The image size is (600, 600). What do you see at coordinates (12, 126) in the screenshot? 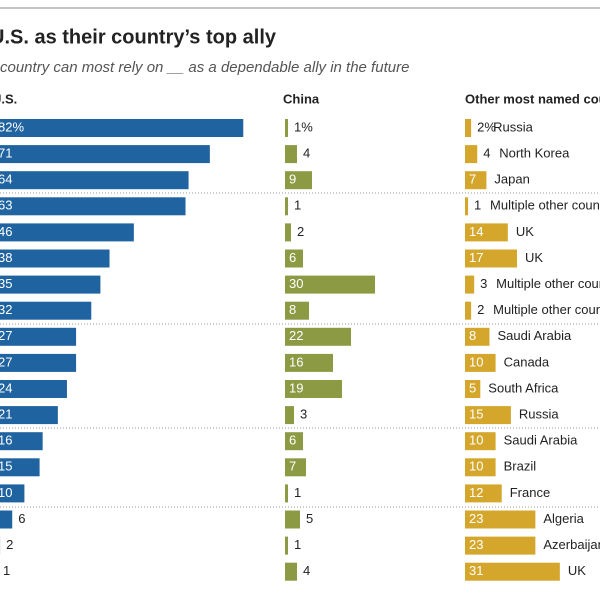
I see `value-label: 82%` at bounding box center [12, 126].